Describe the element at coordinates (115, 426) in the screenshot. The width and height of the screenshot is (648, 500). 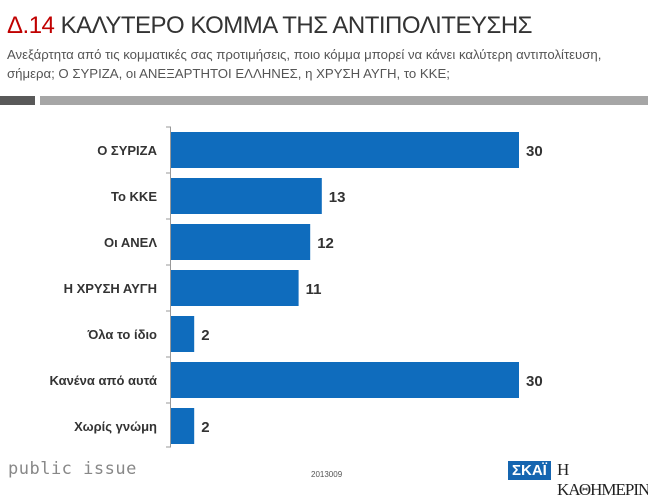
I see `category-label: Χωρίς γνώμη` at that location.